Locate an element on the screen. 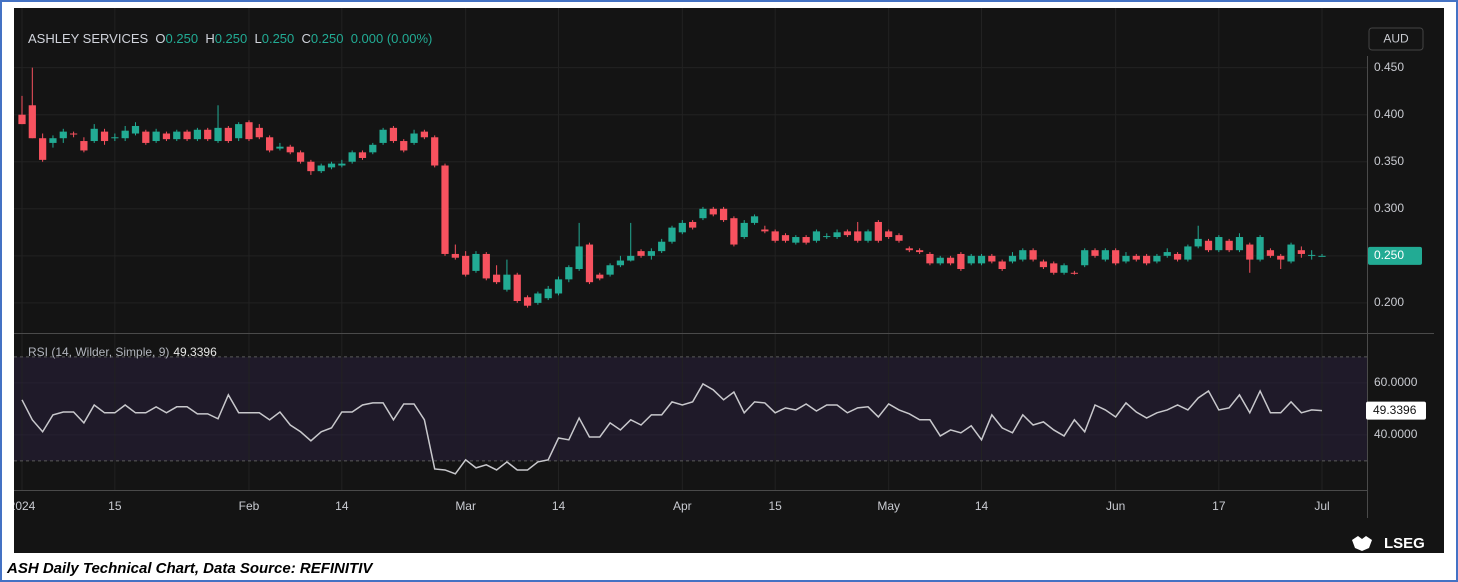 Image resolution: width=1458 pixels, height=582 pixels. x-tick-label: Apr is located at coordinates (682, 506).